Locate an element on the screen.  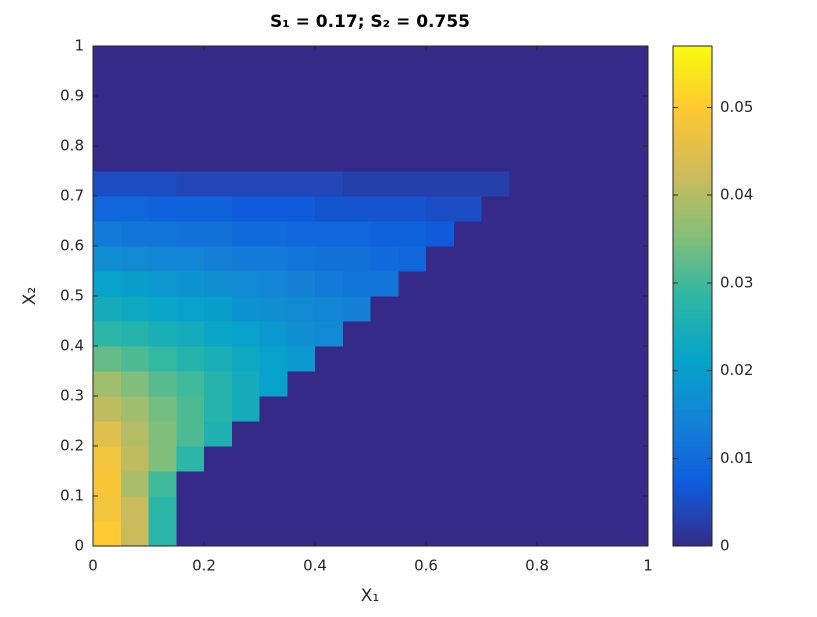
y-tick-label: 0.8 is located at coordinates (72, 146).